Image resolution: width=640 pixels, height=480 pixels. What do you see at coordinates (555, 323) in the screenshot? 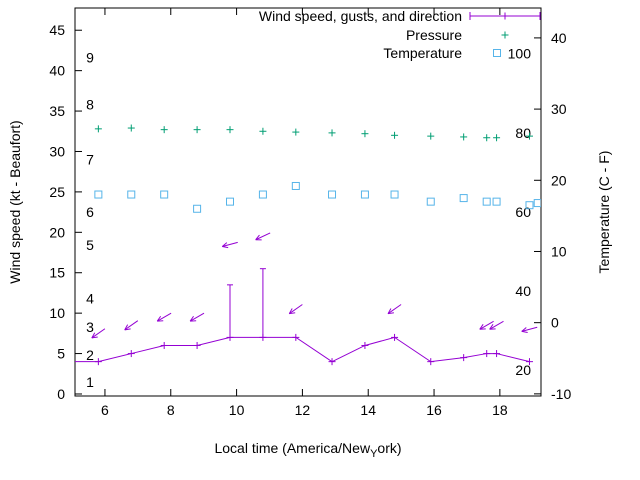
I see `y-right-tick-label: 0` at bounding box center [555, 323].